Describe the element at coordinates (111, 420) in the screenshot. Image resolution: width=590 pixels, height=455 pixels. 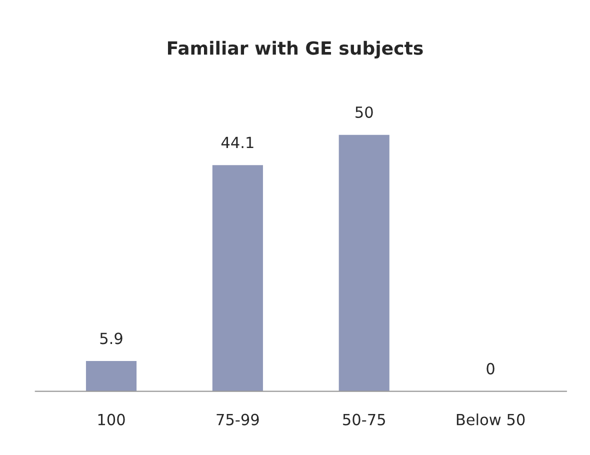
I see `x-tick-label: 100` at that location.